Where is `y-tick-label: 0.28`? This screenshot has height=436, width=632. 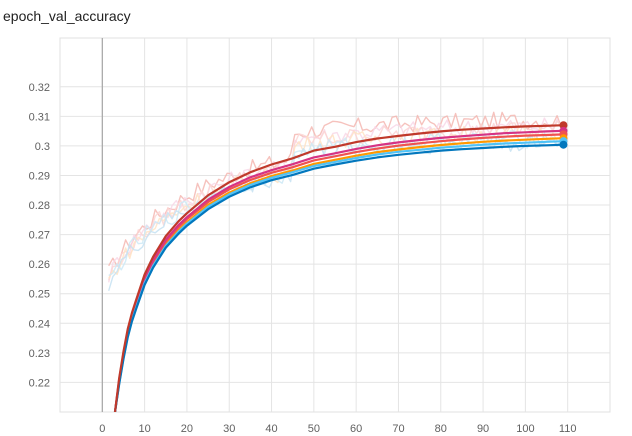 y-tick-label: 0.28 is located at coordinates (39, 206).